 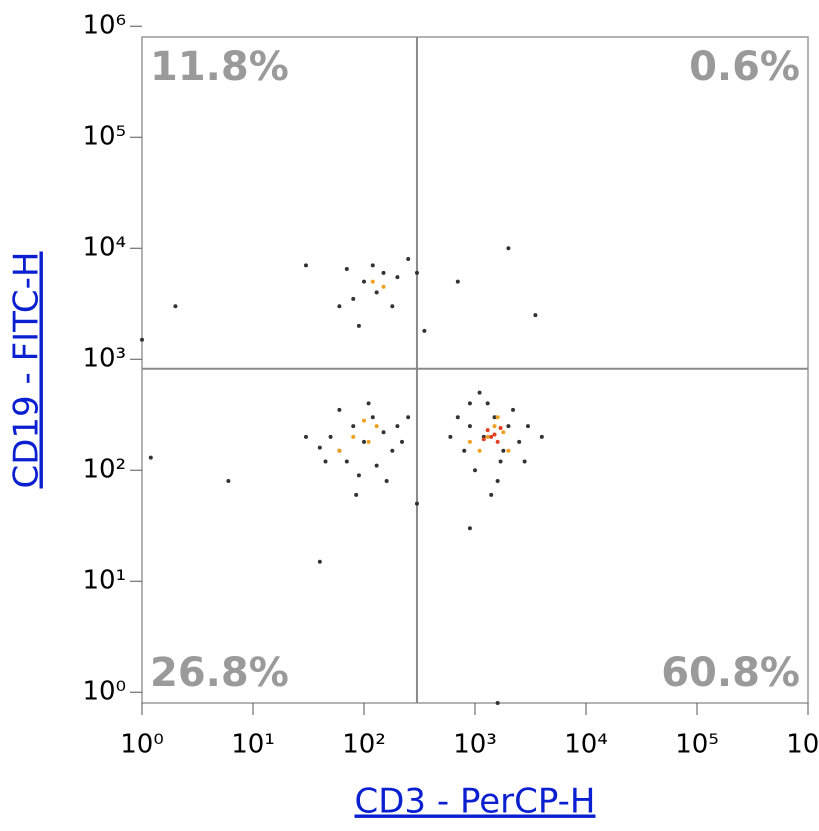 What do you see at coordinates (104, 248) in the screenshot?
I see `y-tick-label: 10⁴` at bounding box center [104, 248].